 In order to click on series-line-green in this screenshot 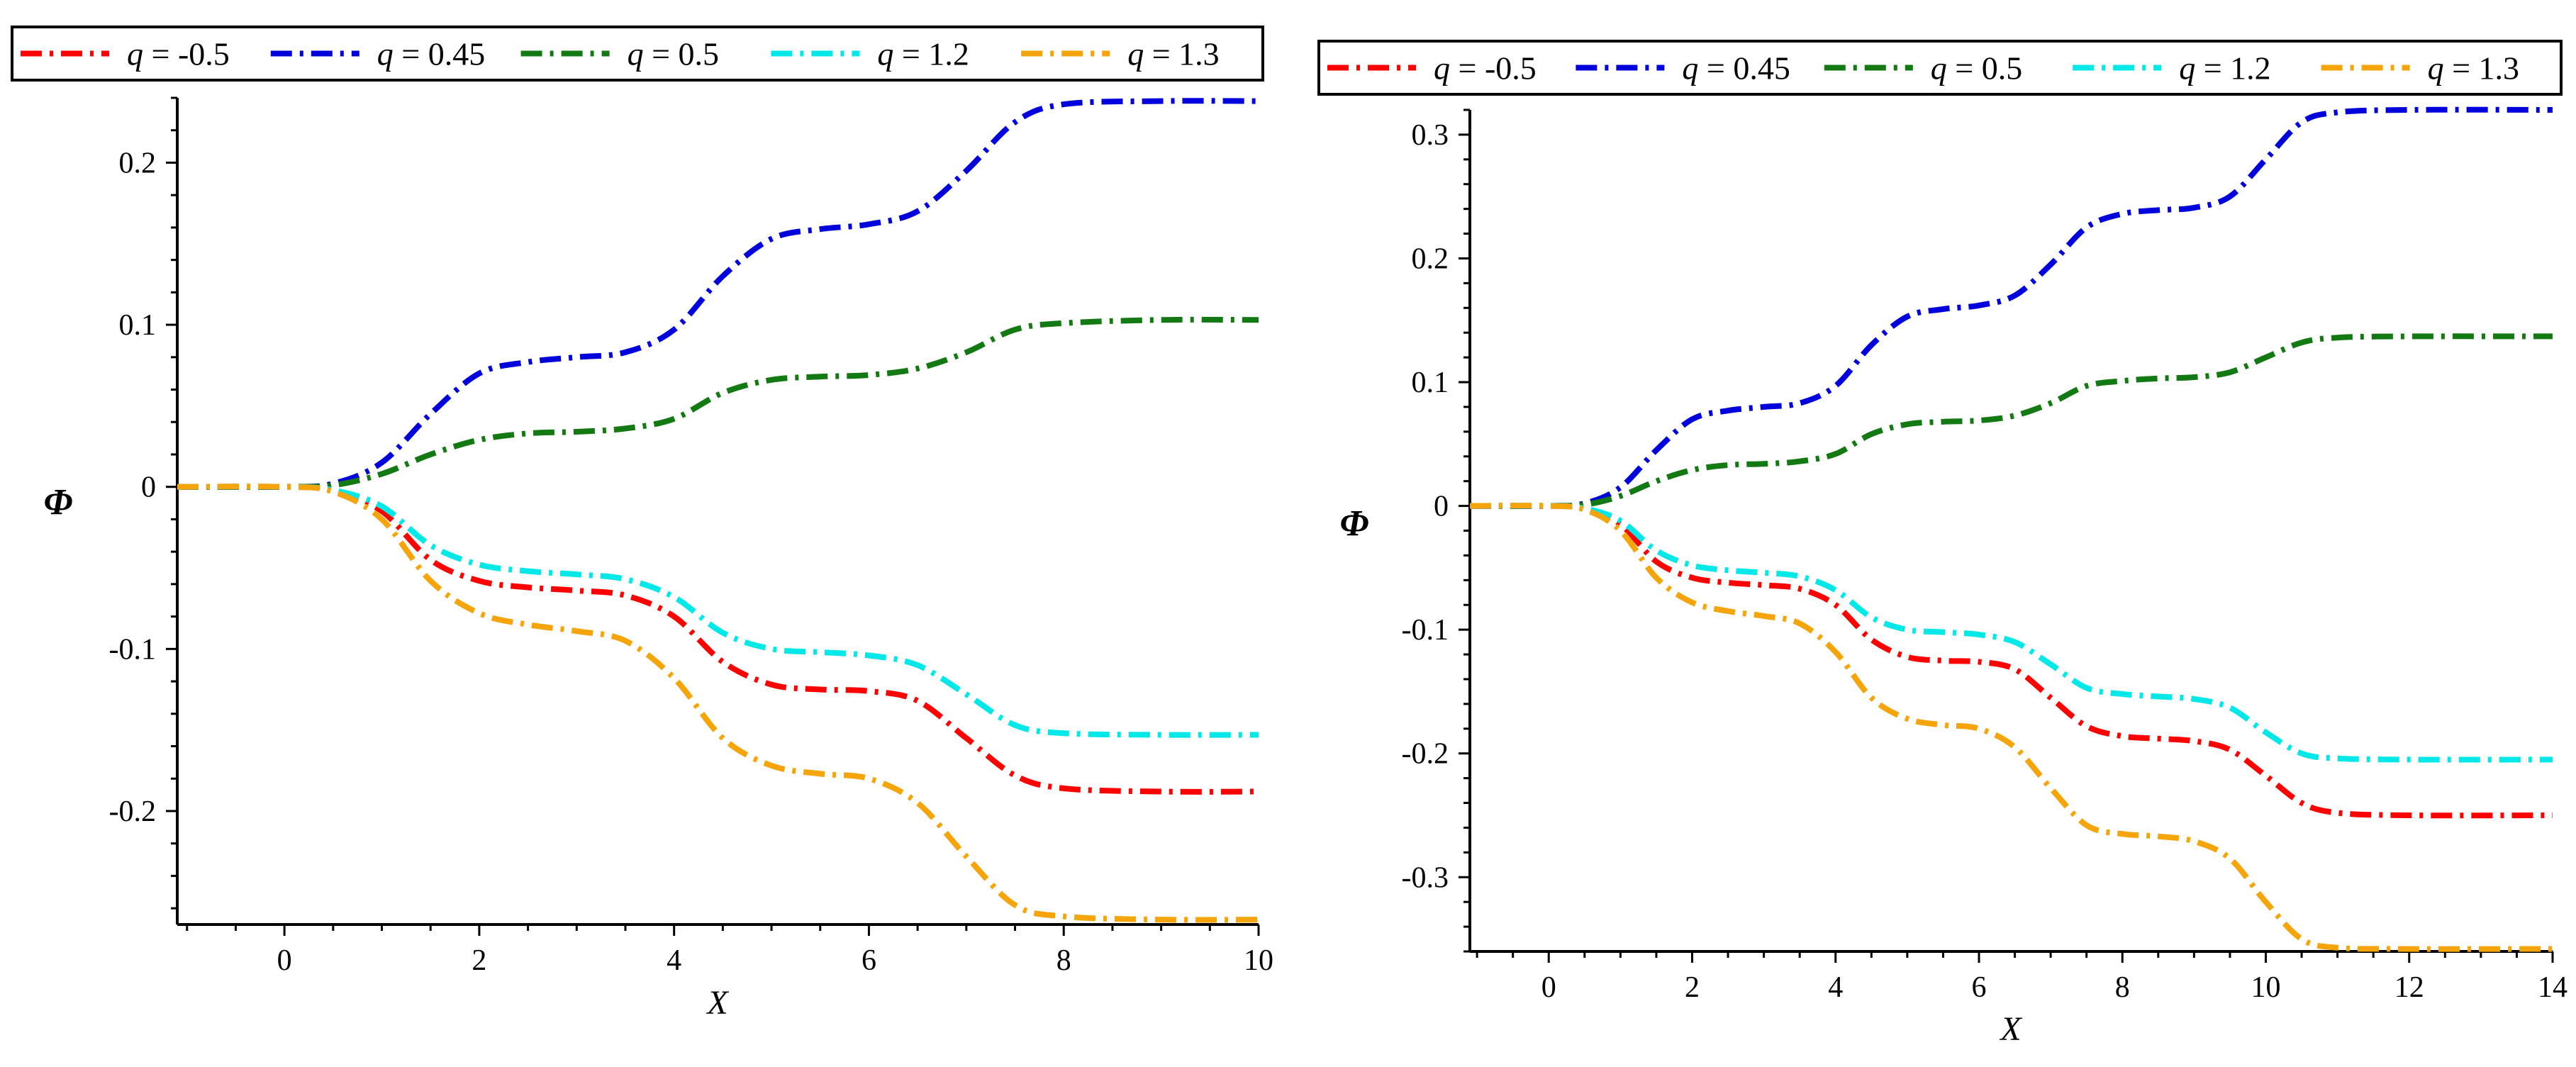, I will do `click(718, 403)`.